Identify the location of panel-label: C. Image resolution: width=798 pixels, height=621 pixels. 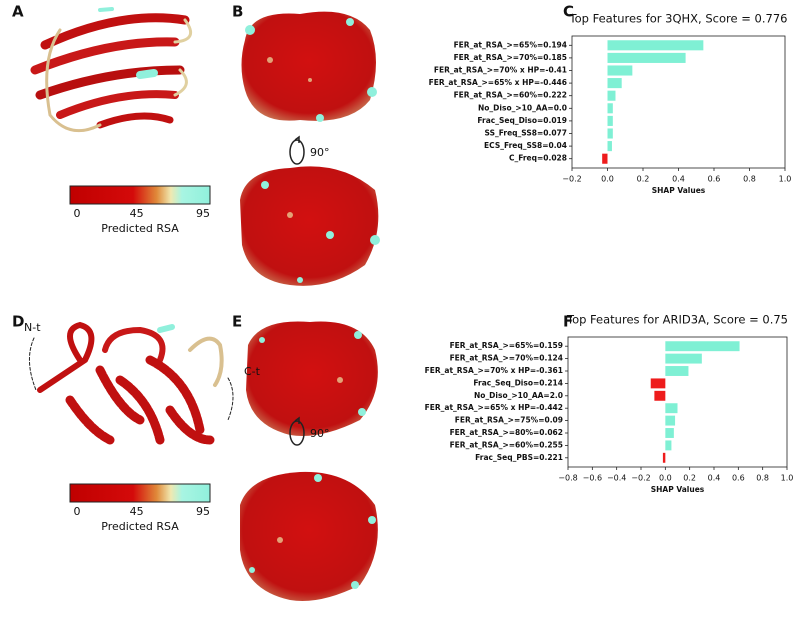
(568, 12).